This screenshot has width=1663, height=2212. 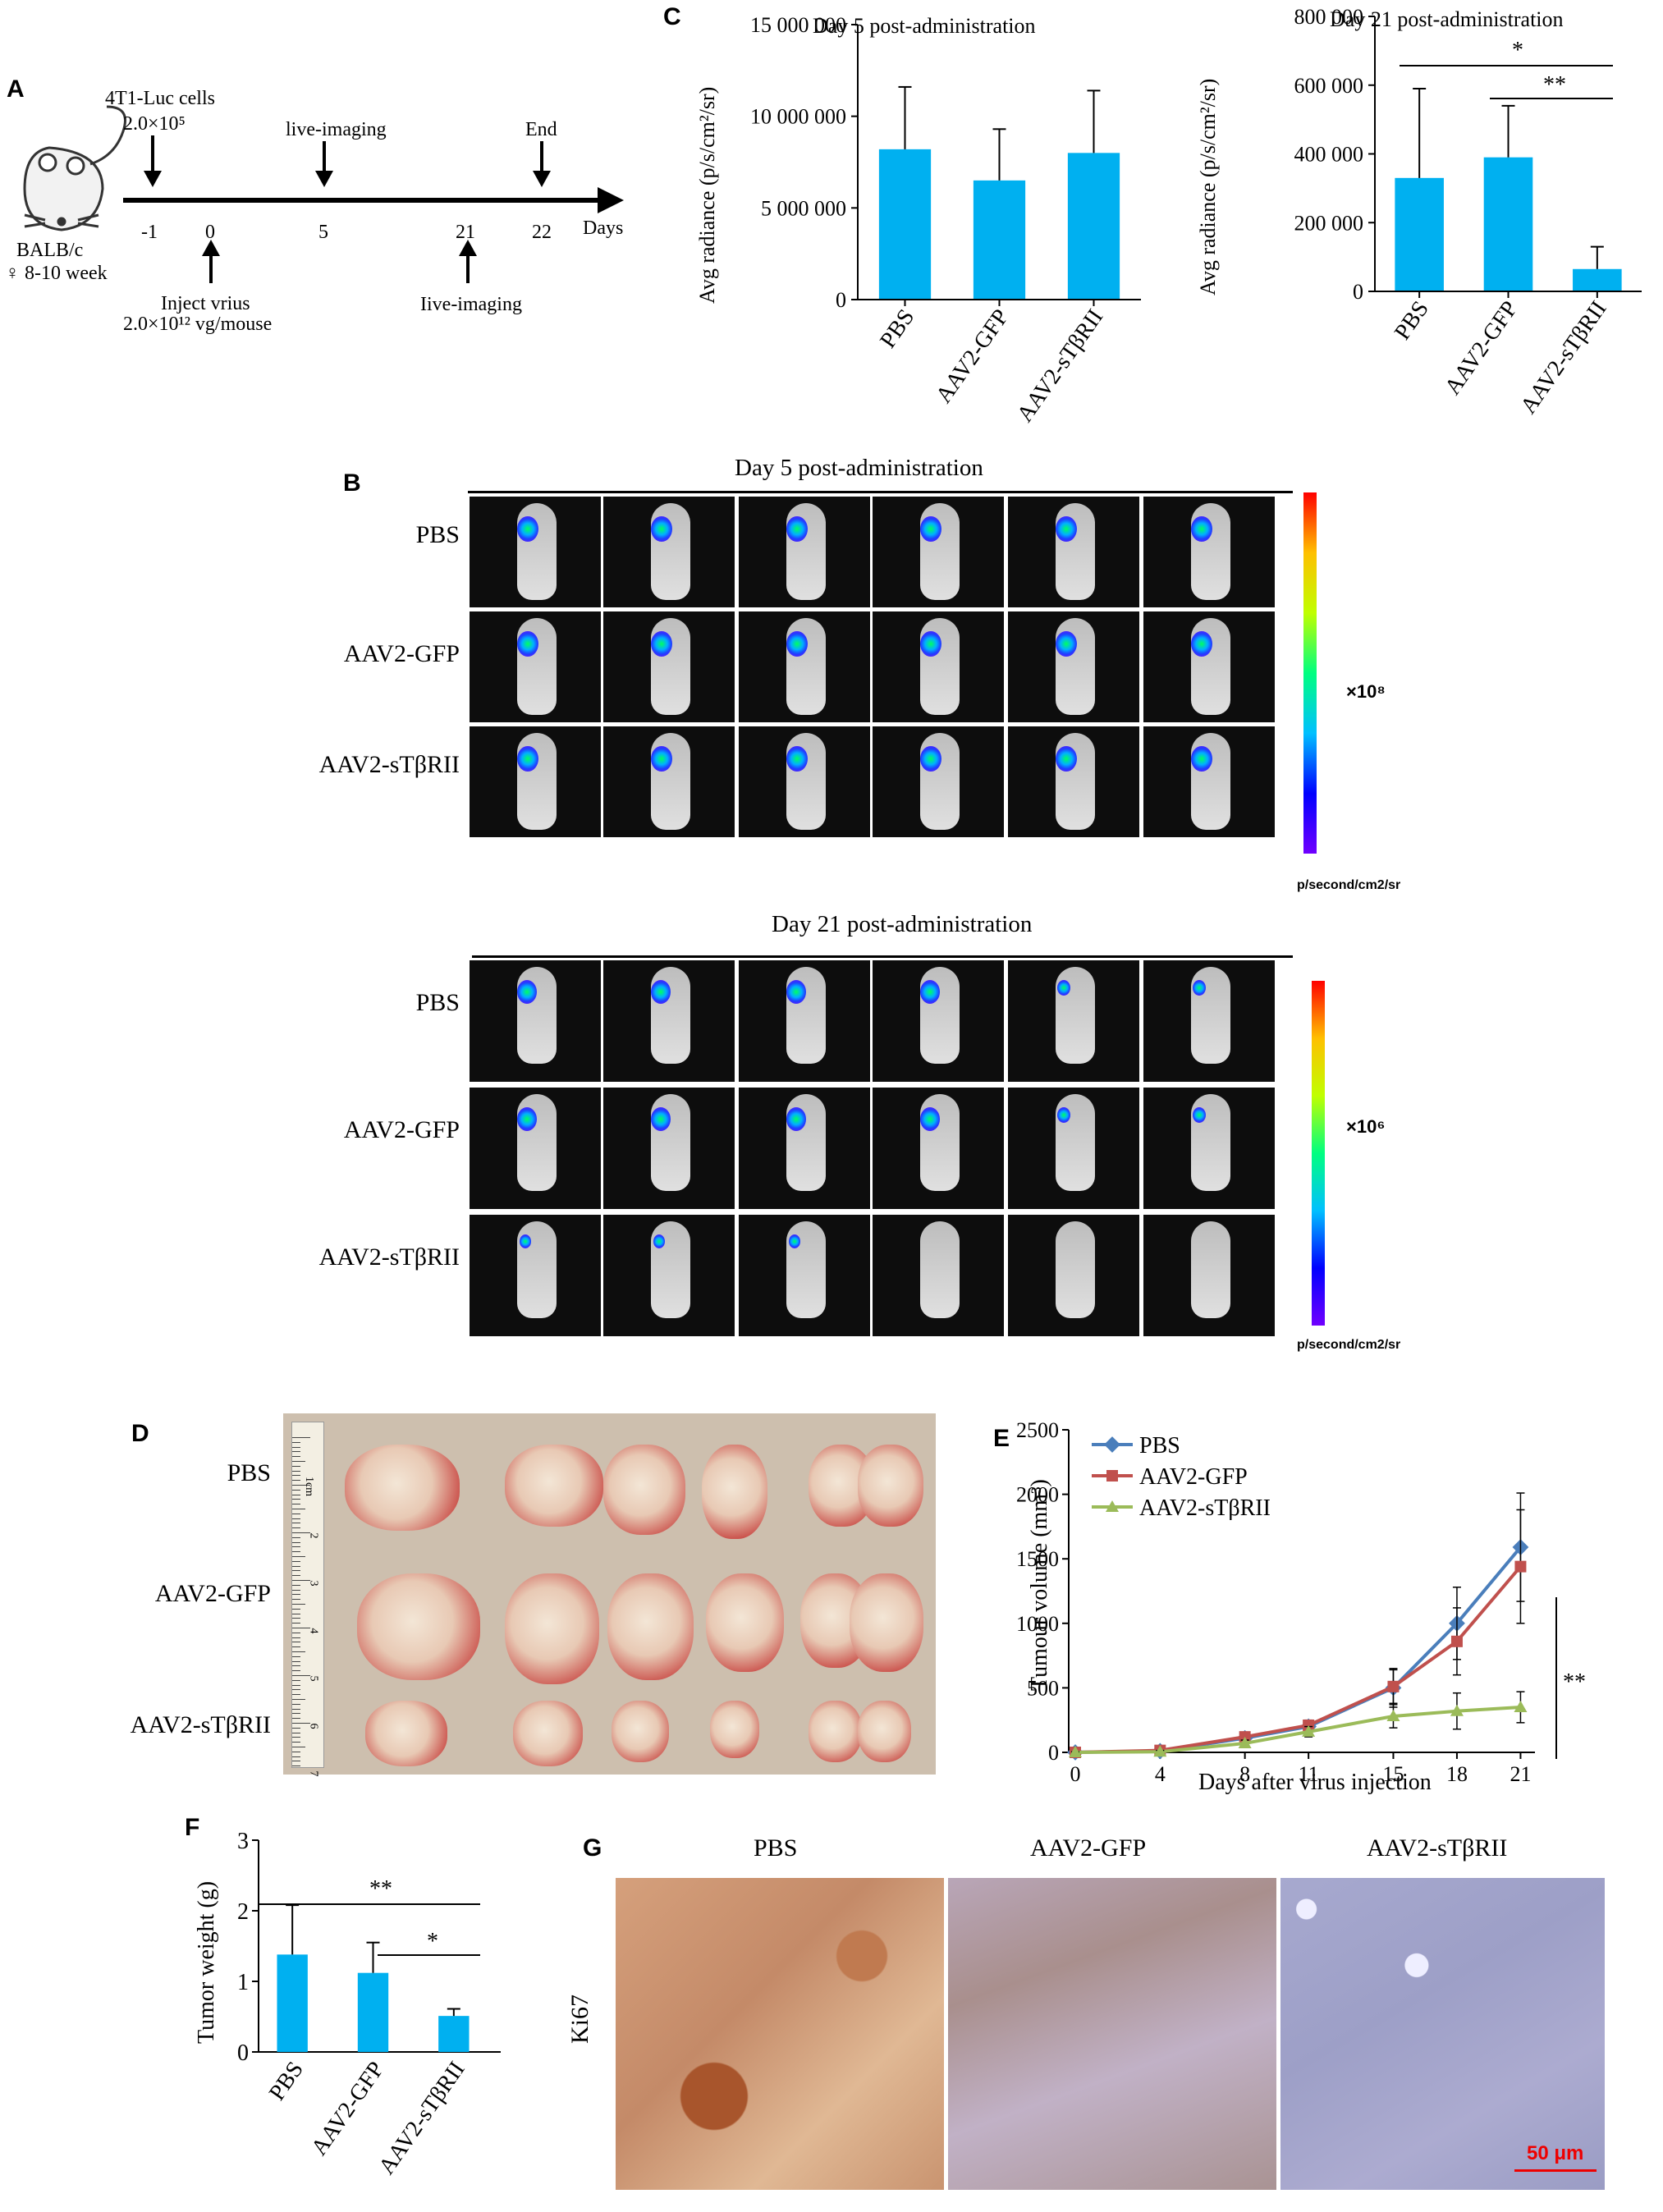 What do you see at coordinates (882, 957) in the screenshot?
I see `day21-rule` at bounding box center [882, 957].